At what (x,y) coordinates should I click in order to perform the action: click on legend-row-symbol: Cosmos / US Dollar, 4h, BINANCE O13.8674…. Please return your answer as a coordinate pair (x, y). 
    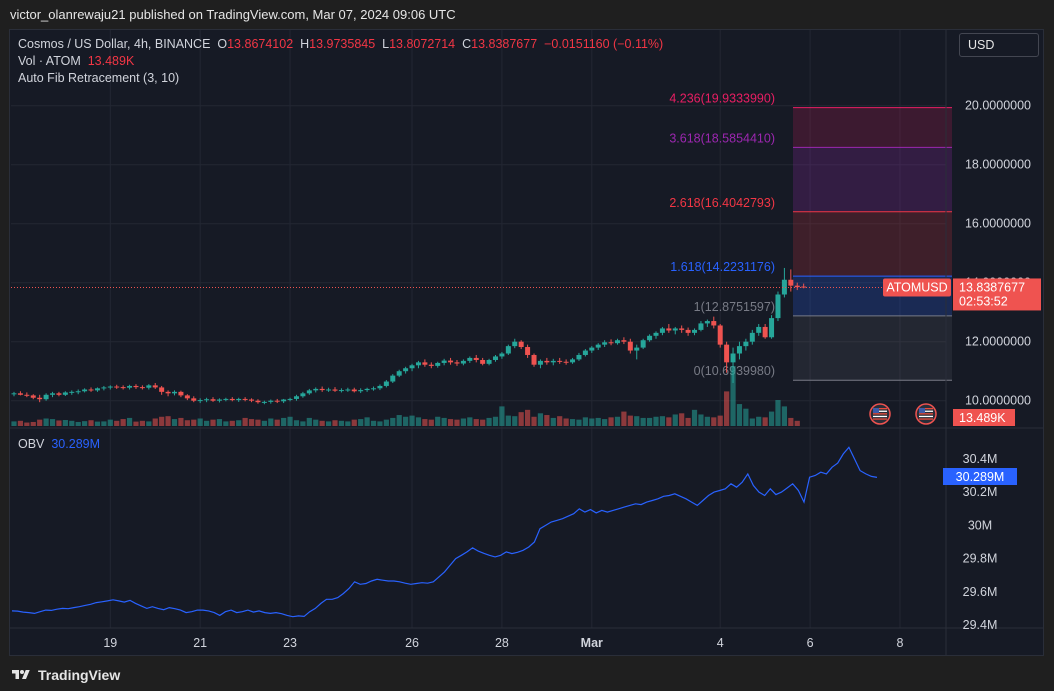
    Looking at the image, I should click on (340, 44).